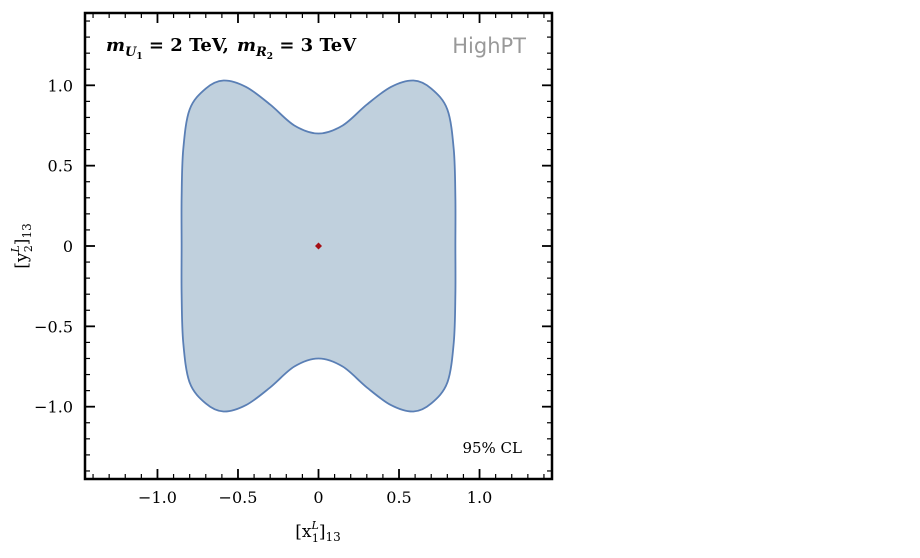 This screenshot has width=920, height=558. Describe the element at coordinates (398, 497) in the screenshot. I see `x-tick-label: 0.5` at that location.